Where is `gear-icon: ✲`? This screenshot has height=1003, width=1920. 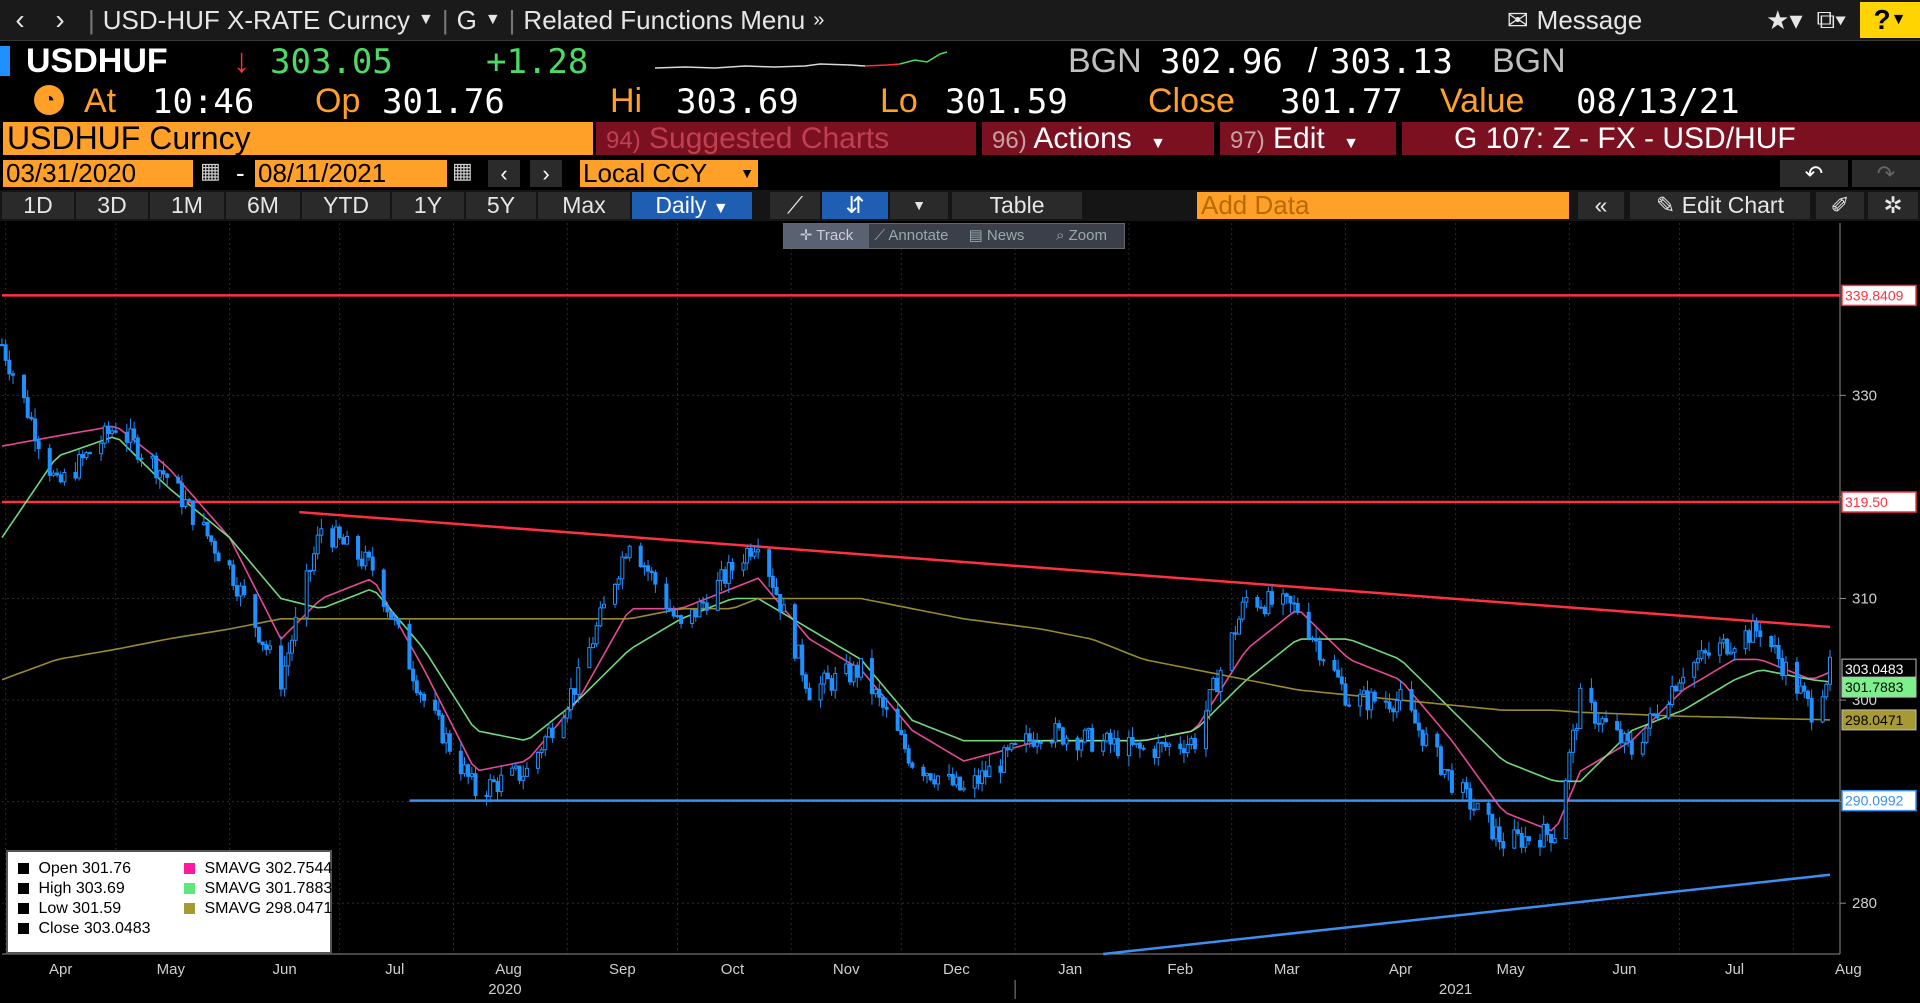 gear-icon: ✲ is located at coordinates (1893, 205).